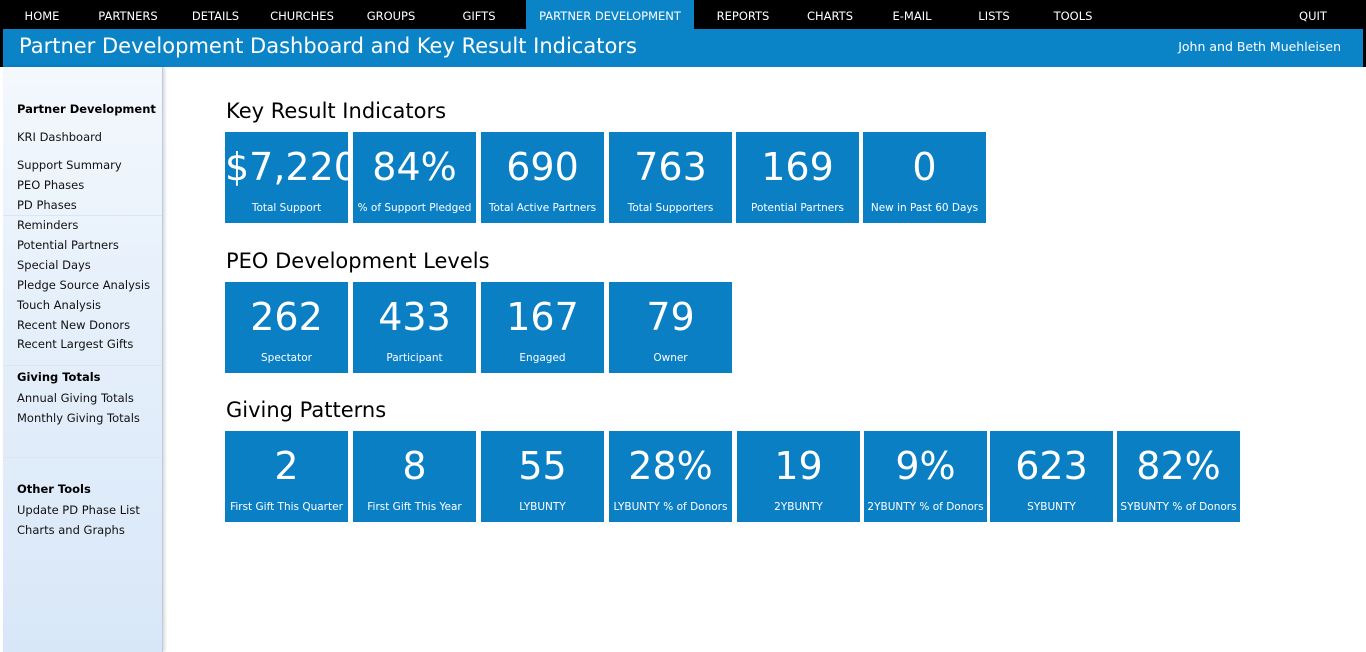 The width and height of the screenshot is (1366, 652). What do you see at coordinates (670, 167) in the screenshot?
I see `tile-value: 763` at bounding box center [670, 167].